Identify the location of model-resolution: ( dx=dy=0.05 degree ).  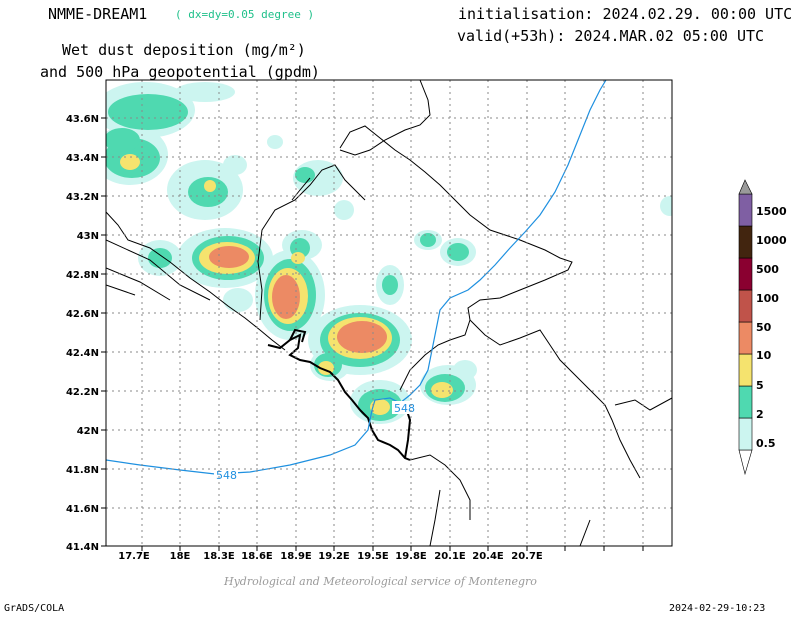
(245, 14).